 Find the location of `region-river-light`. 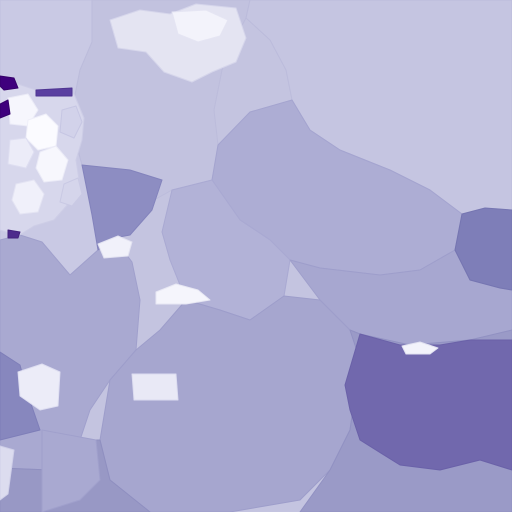

region-river-light is located at coordinates (115, 247).